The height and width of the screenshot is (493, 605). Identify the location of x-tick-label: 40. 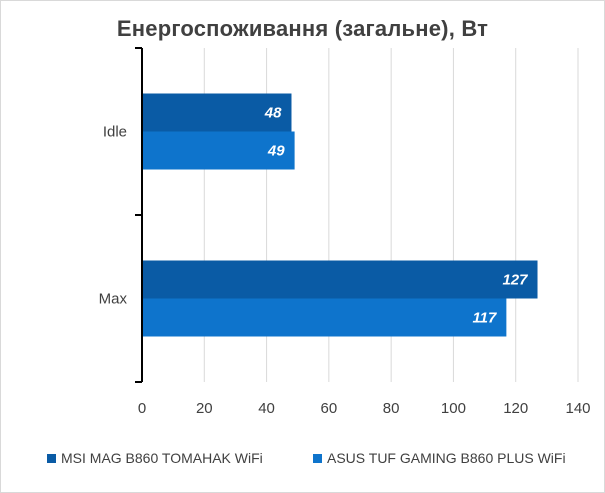
(266, 408).